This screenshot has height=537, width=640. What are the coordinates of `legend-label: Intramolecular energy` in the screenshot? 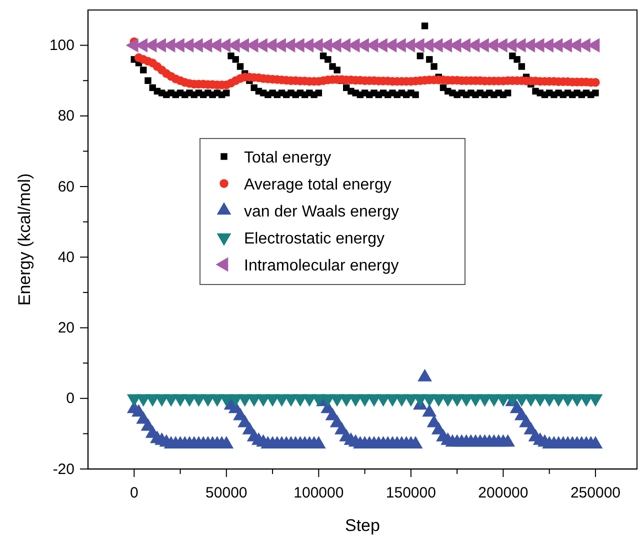 It's located at (321, 266).